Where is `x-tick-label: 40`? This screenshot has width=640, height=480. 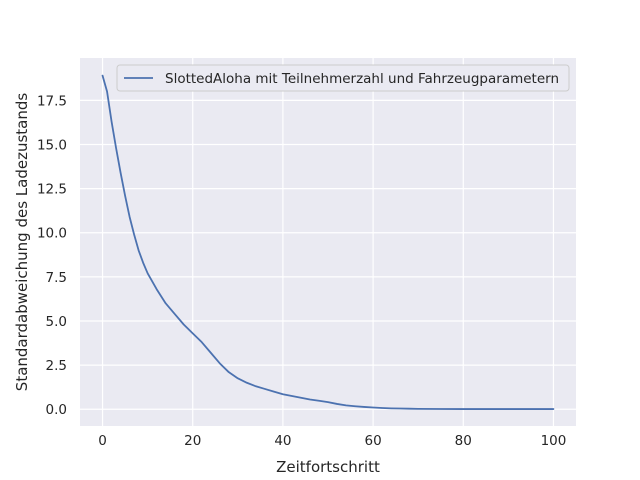
x-tick-label: 40 is located at coordinates (282, 441).